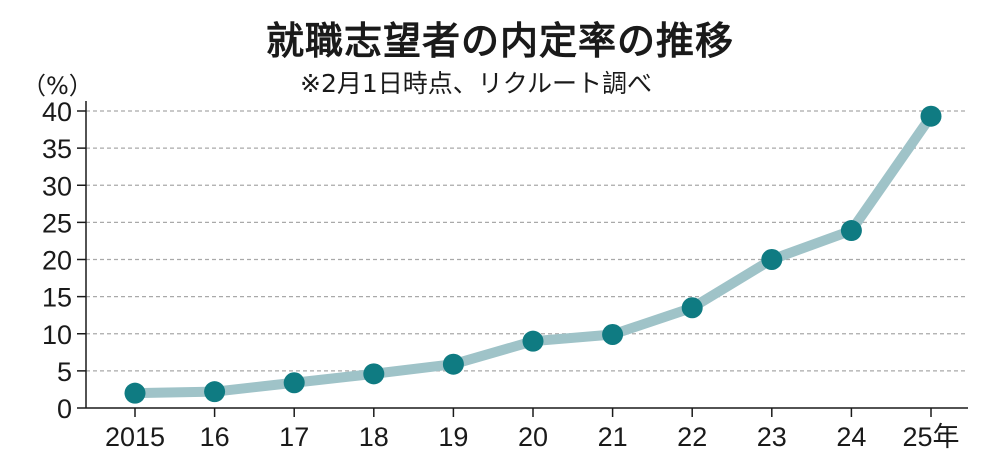 Image resolution: width=1000 pixels, height=467 pixels. Describe the element at coordinates (57, 86) in the screenshot. I see `y-axis-unit: （%）` at that location.